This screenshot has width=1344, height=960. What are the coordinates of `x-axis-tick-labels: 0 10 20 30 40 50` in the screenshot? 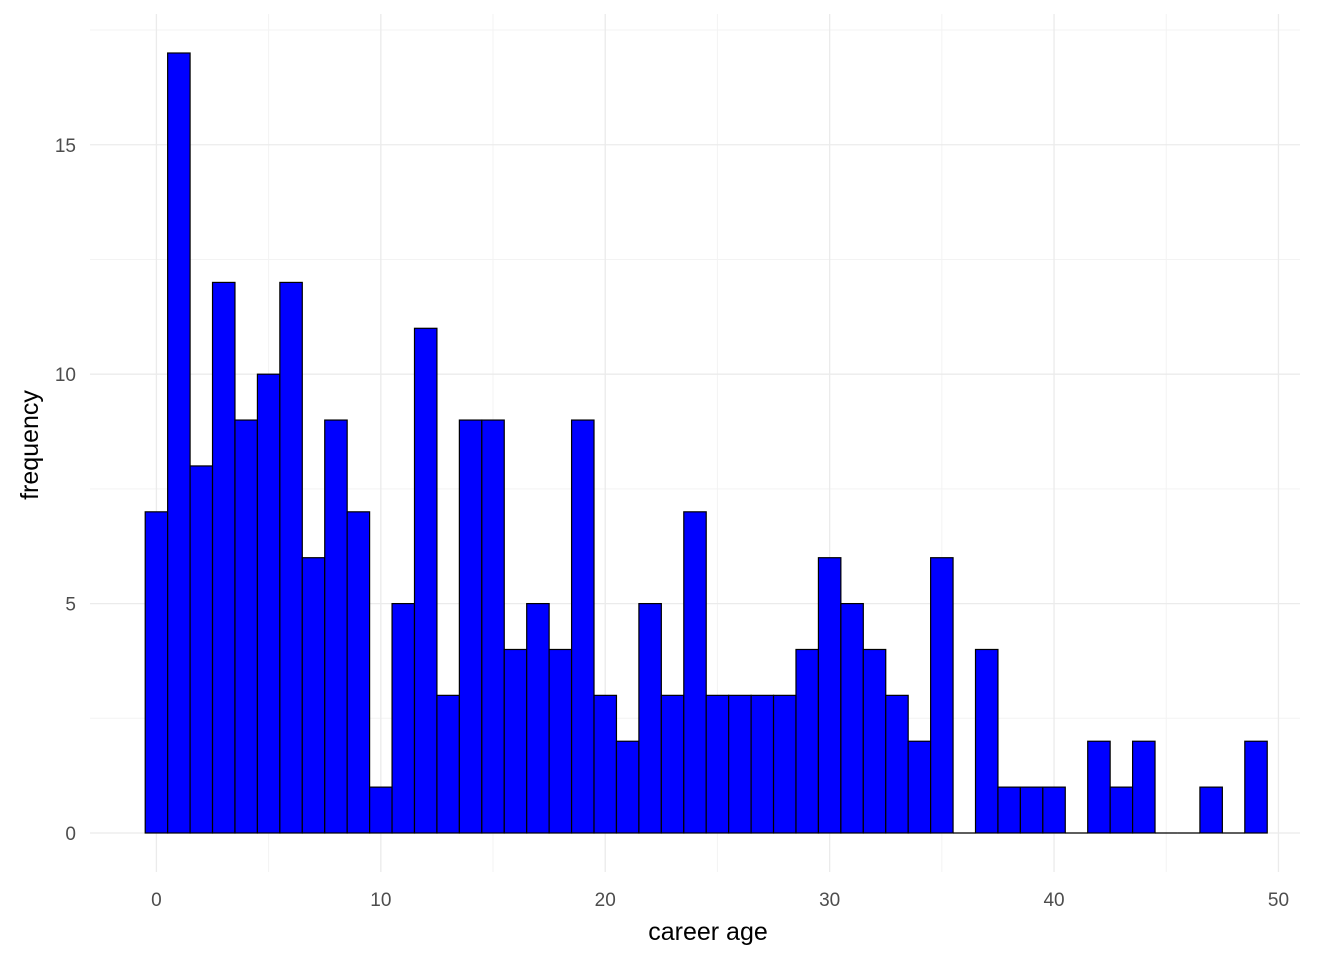 It's located at (720, 900).